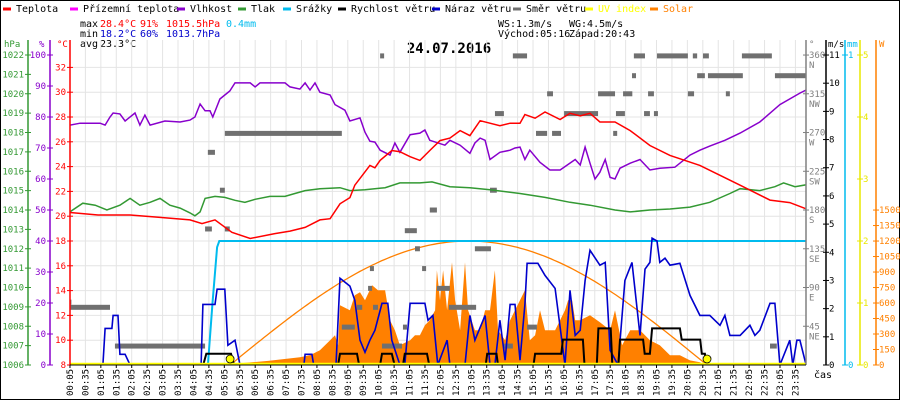 This screenshot has width=900, height=400. I want to click on legend-label: Solar, so click(678, 9).